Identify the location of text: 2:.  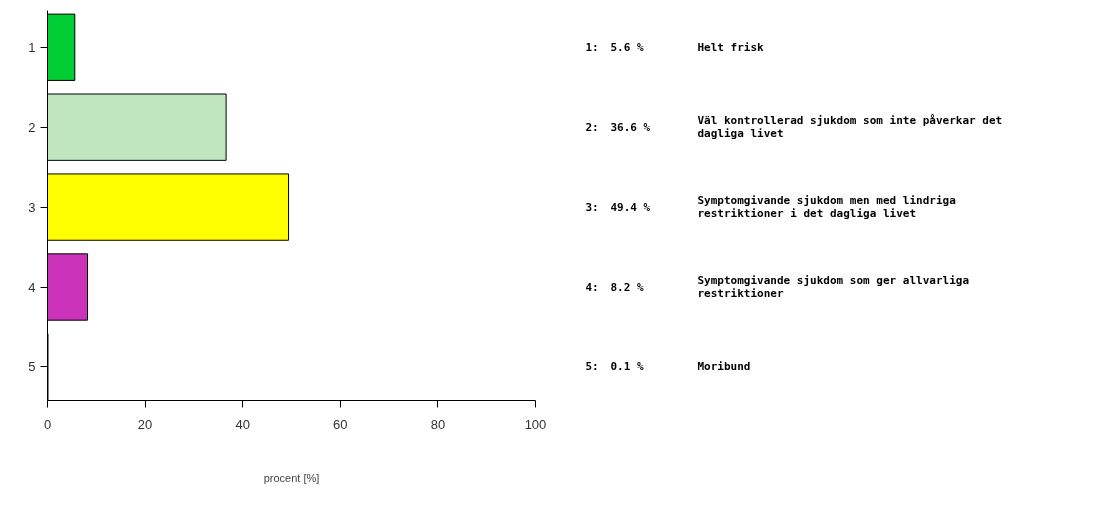
(592, 127).